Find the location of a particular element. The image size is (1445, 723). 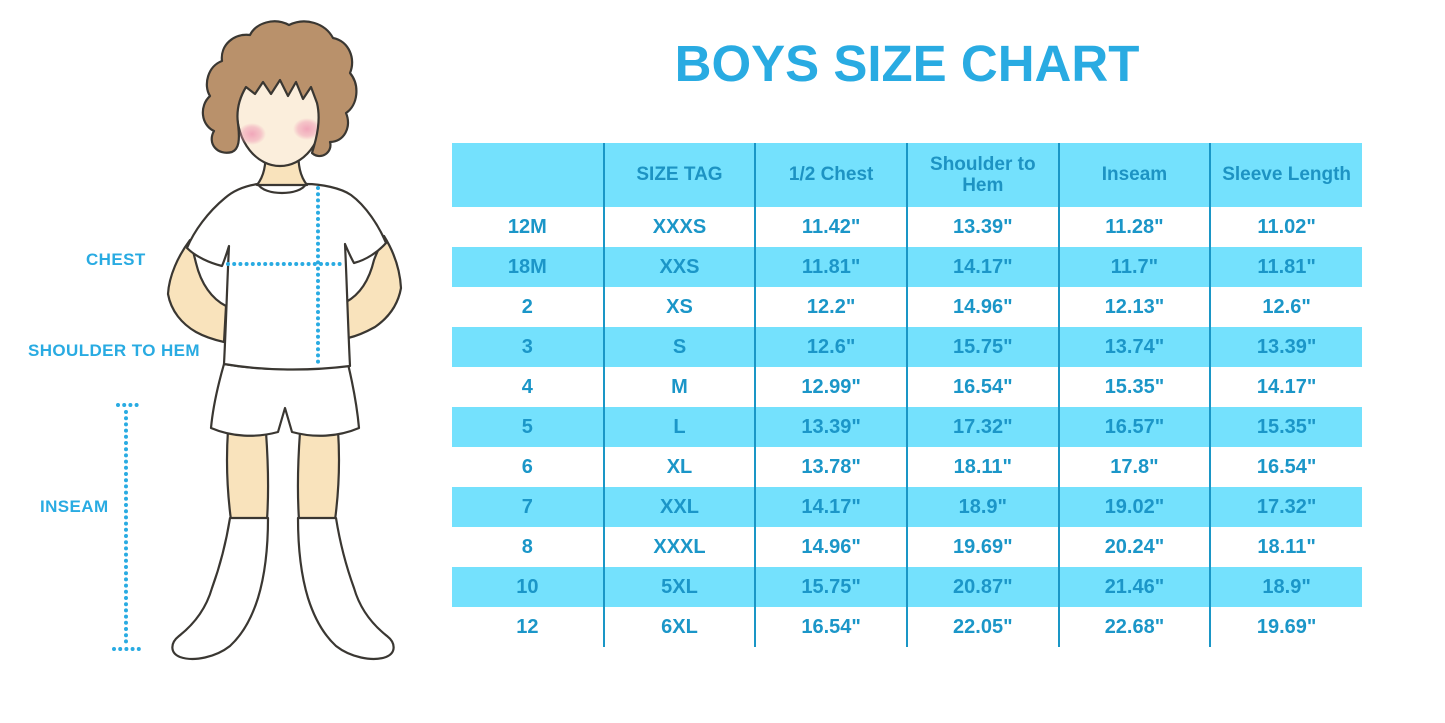

table-cell: 17.8" is located at coordinates (1134, 467).